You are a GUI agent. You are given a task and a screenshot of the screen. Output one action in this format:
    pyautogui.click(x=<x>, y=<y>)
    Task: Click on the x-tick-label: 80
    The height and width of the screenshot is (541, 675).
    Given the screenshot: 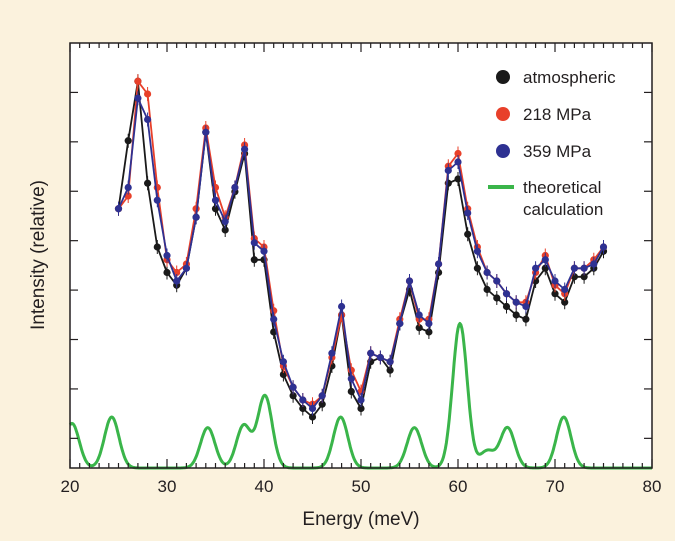 What is the action you would take?
    pyautogui.click(x=652, y=486)
    